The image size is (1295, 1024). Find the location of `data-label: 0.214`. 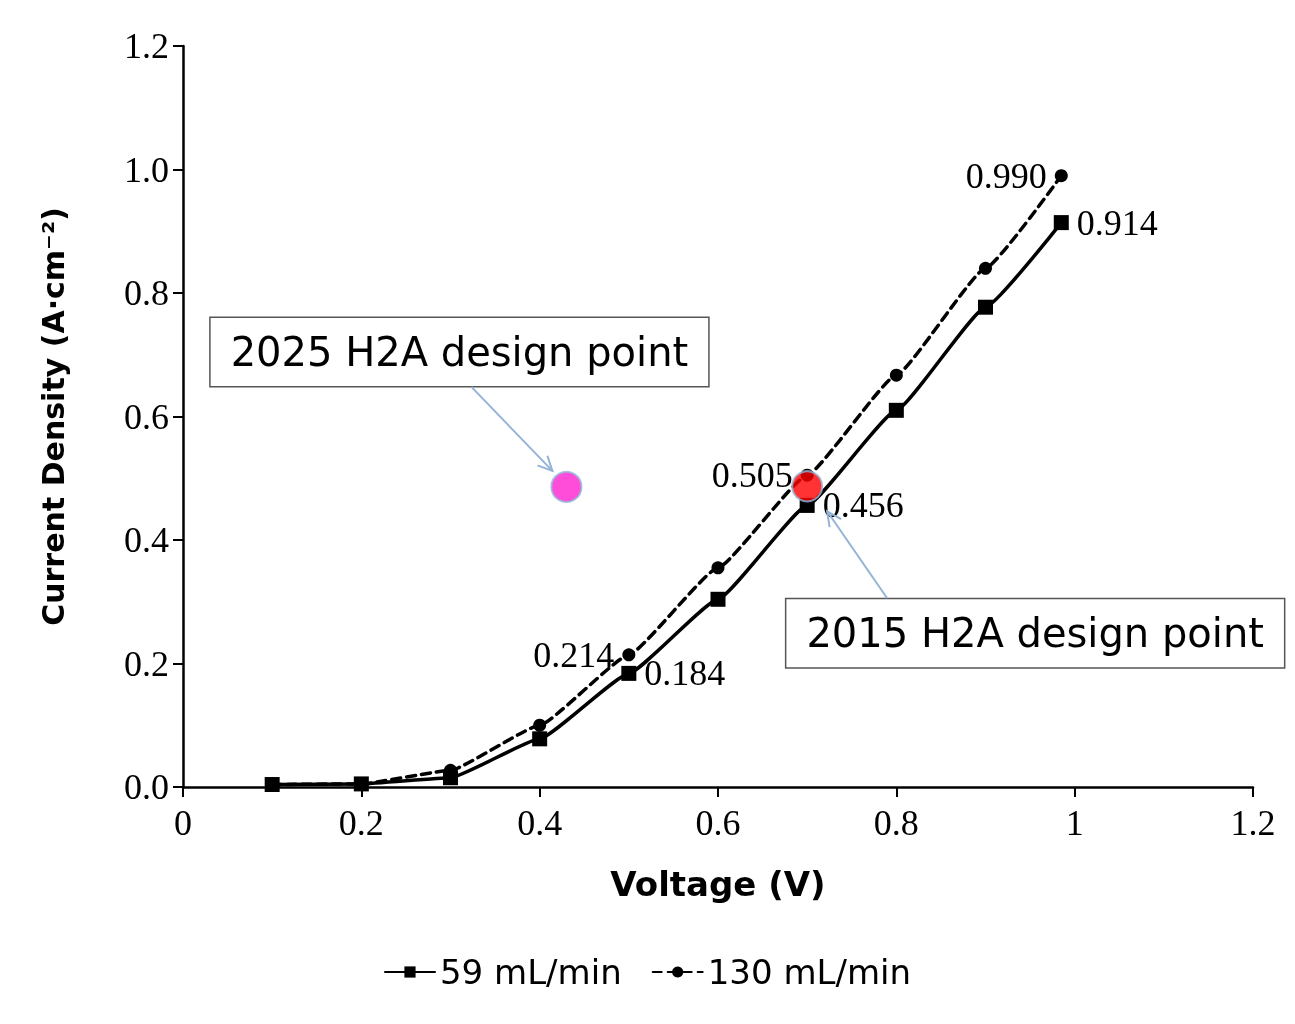

data-label: 0.214 is located at coordinates (574, 654).